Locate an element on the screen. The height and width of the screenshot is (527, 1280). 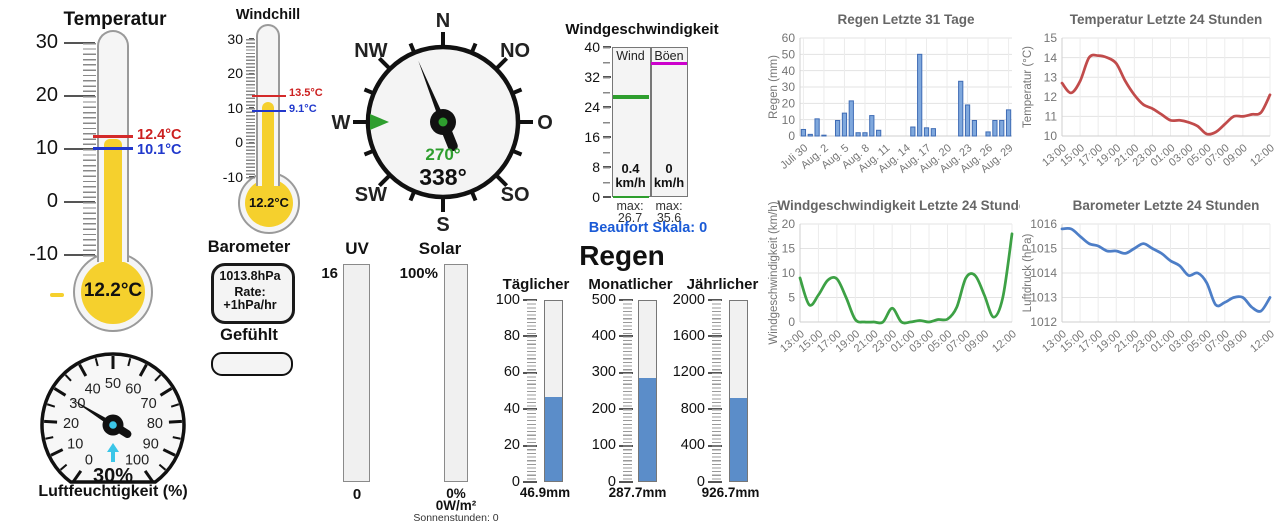
rain-scale-label: 400 is located at coordinates (603, 335).